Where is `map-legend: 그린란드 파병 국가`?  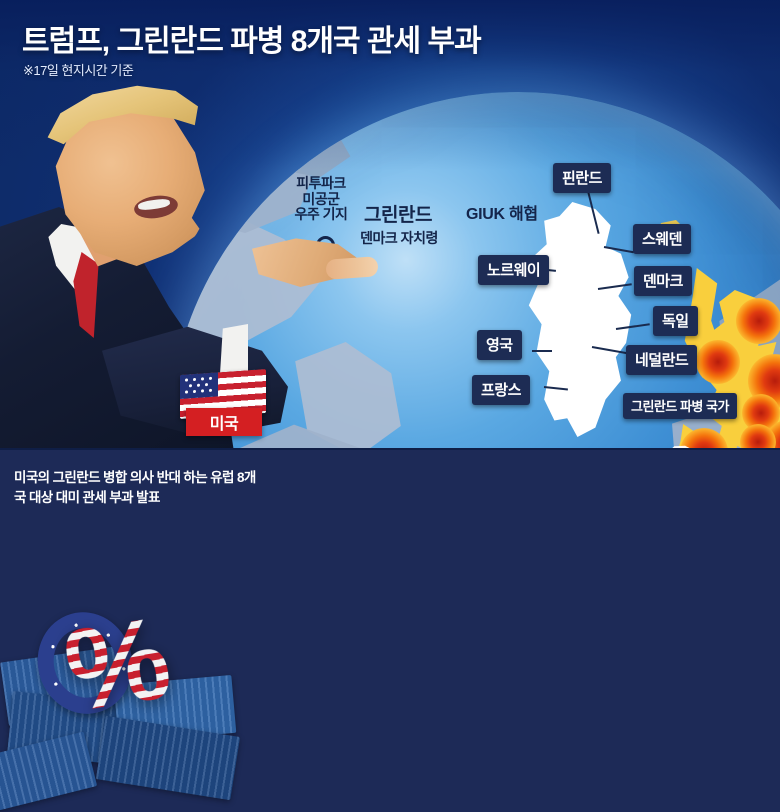 map-legend: 그린란드 파병 국가 is located at coordinates (680, 406).